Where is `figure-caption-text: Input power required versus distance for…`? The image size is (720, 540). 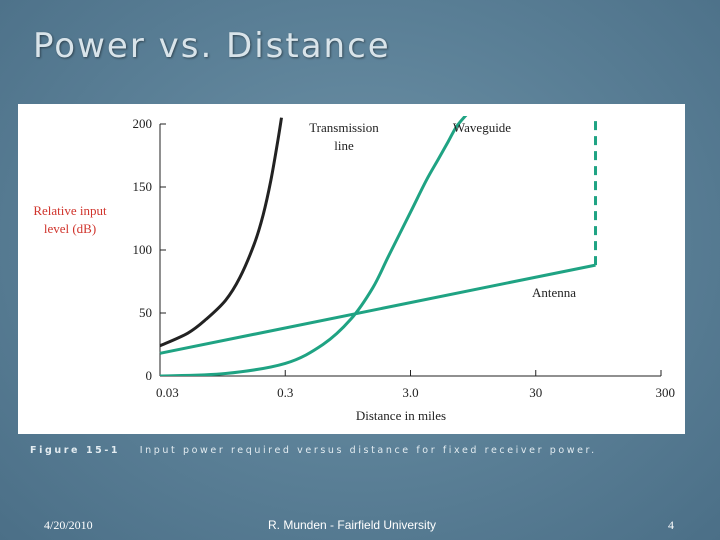 figure-caption-text: Input power required versus distance for… is located at coordinates (368, 450).